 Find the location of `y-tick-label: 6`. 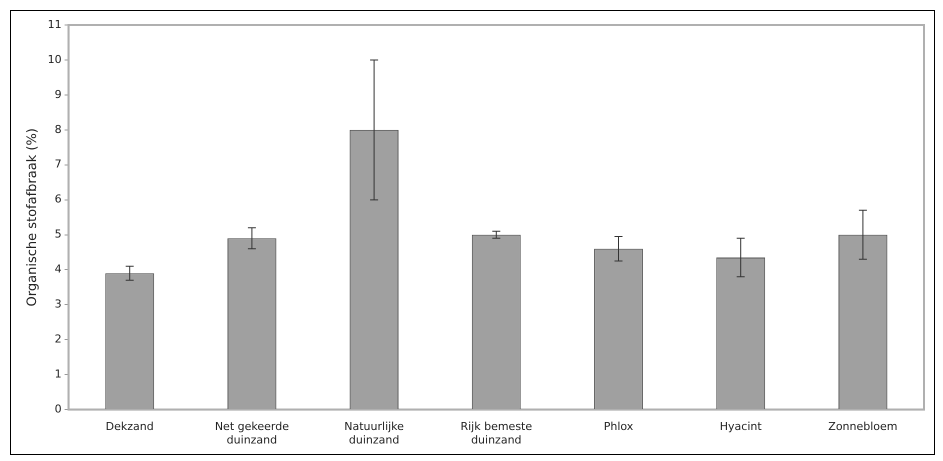

y-tick-label: 6 is located at coordinates (58, 199).